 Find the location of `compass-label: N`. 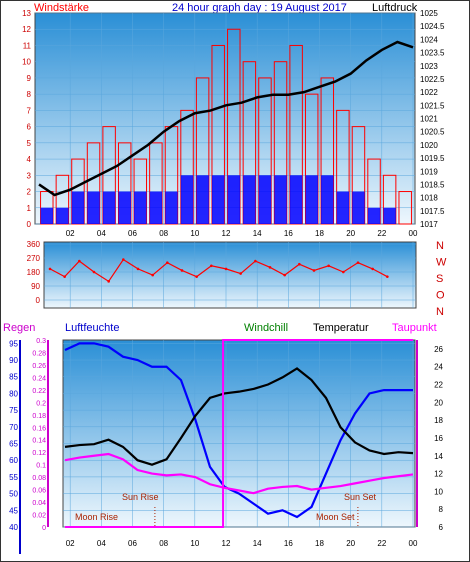

compass-label: N is located at coordinates (440, 312).